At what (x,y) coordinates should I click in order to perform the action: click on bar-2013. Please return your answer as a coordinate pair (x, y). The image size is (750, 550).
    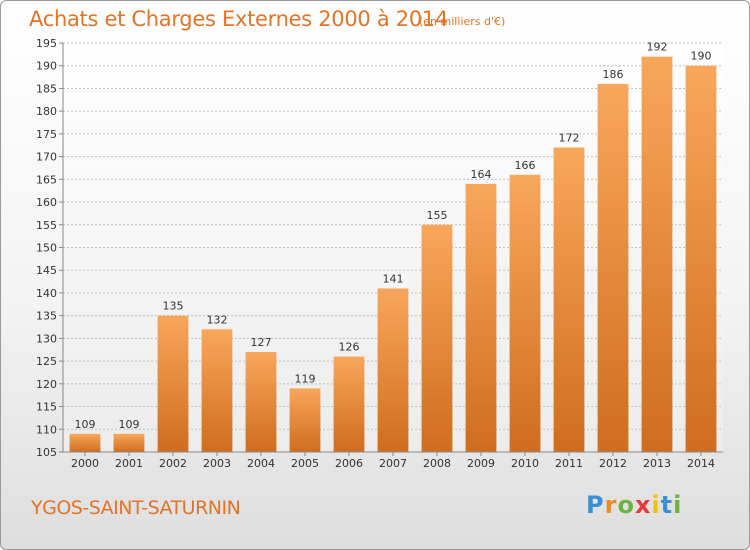
    Looking at the image, I should click on (657, 254).